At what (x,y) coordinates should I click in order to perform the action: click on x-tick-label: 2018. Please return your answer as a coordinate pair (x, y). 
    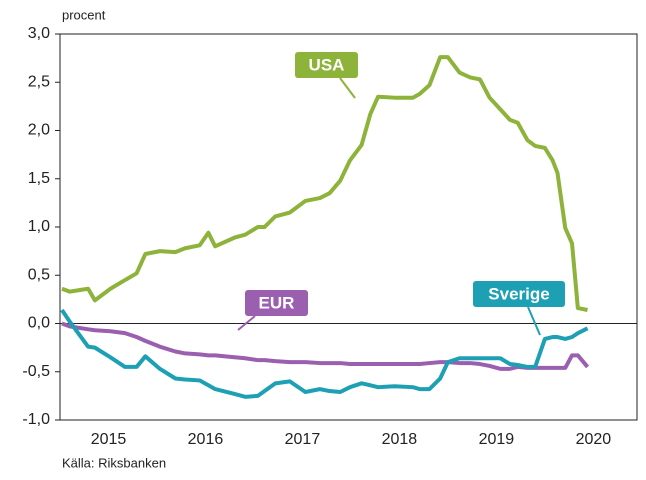
    Looking at the image, I should click on (400, 439).